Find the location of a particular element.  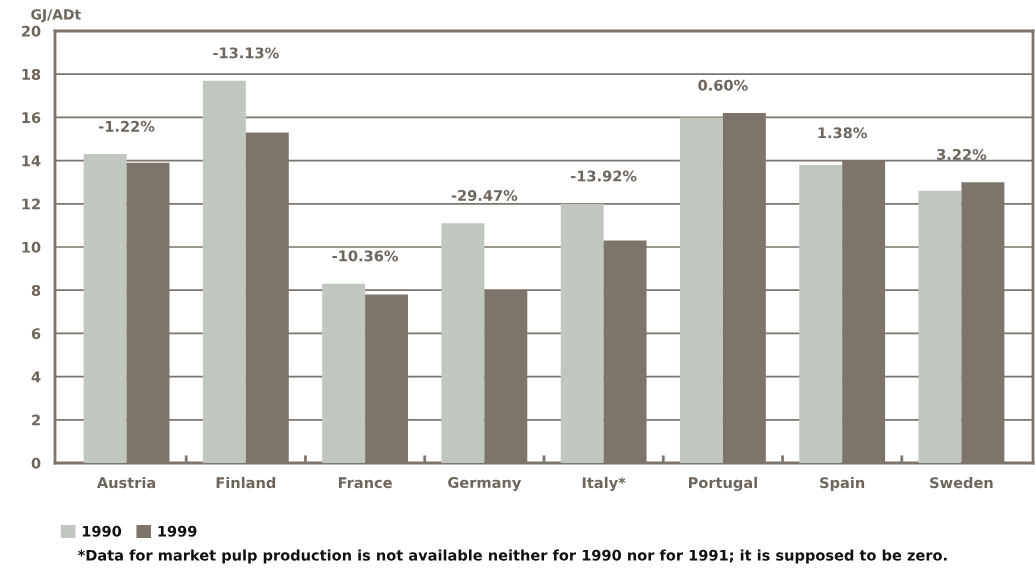

annotation: 1.38% is located at coordinates (842, 133).